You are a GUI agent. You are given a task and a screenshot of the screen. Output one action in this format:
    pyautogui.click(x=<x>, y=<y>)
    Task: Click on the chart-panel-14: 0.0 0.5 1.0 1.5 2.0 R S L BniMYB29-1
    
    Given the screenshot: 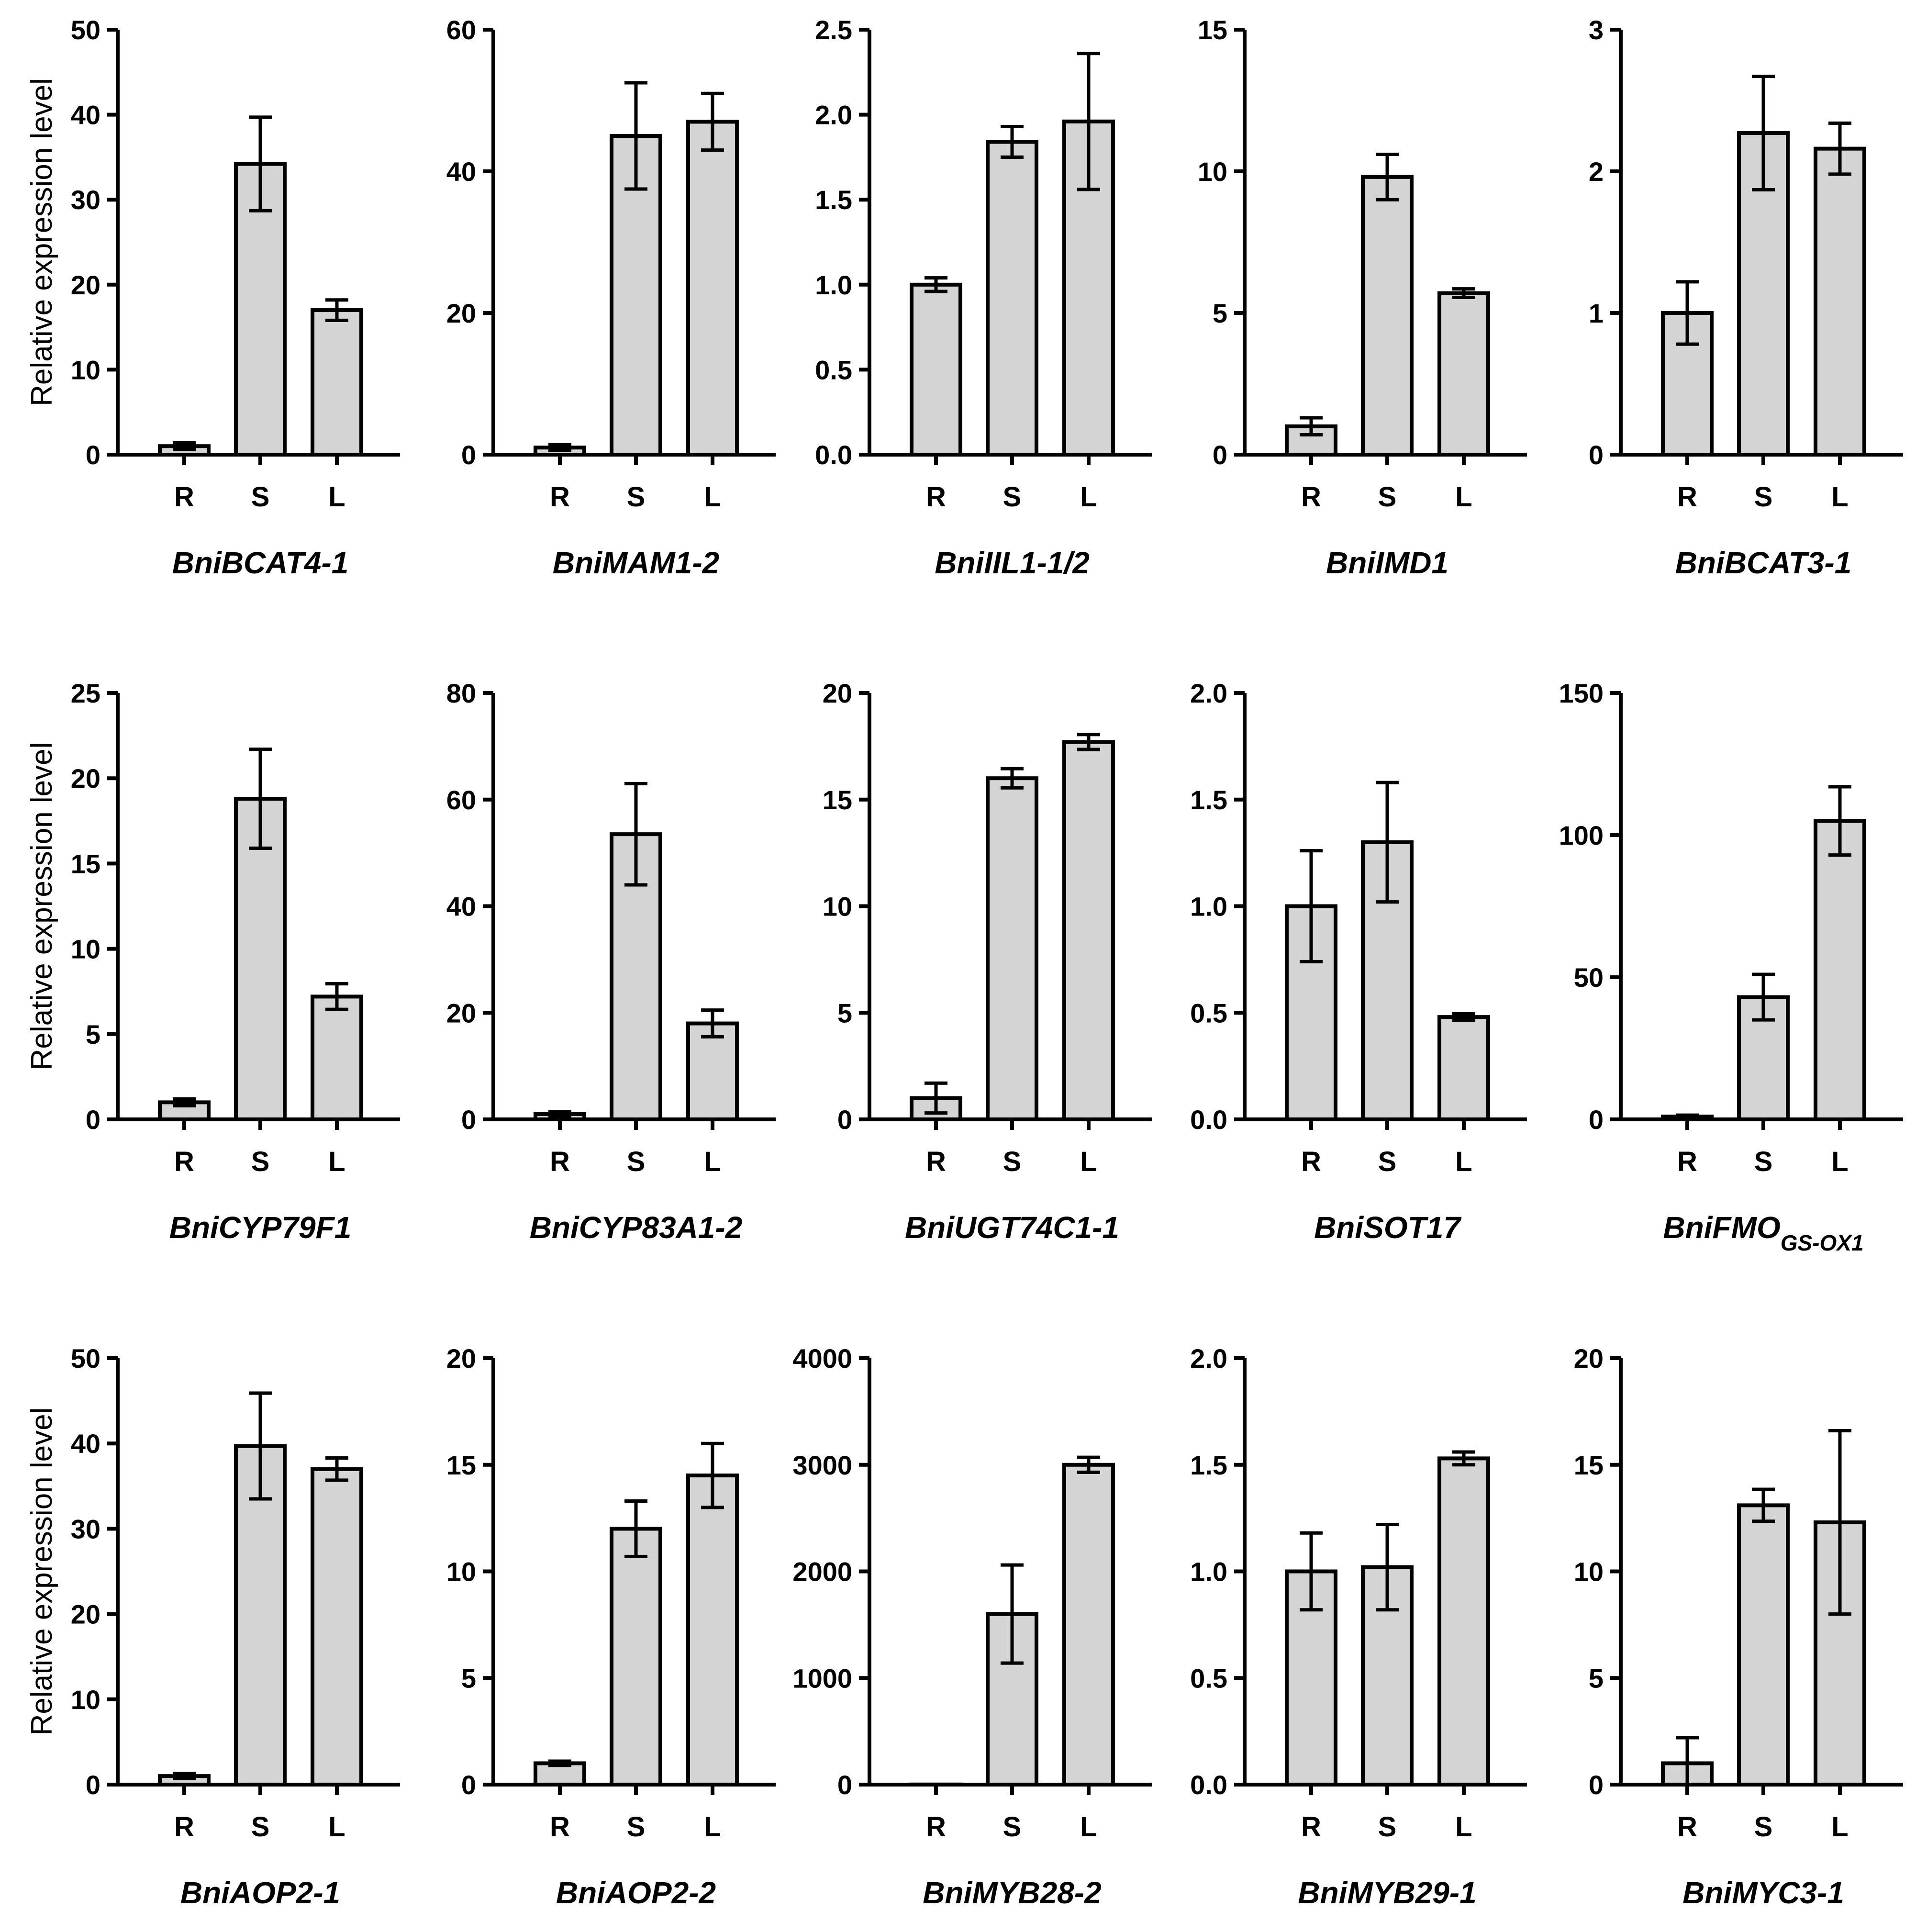 What is the action you would take?
    pyautogui.click(x=1358, y=1626)
    